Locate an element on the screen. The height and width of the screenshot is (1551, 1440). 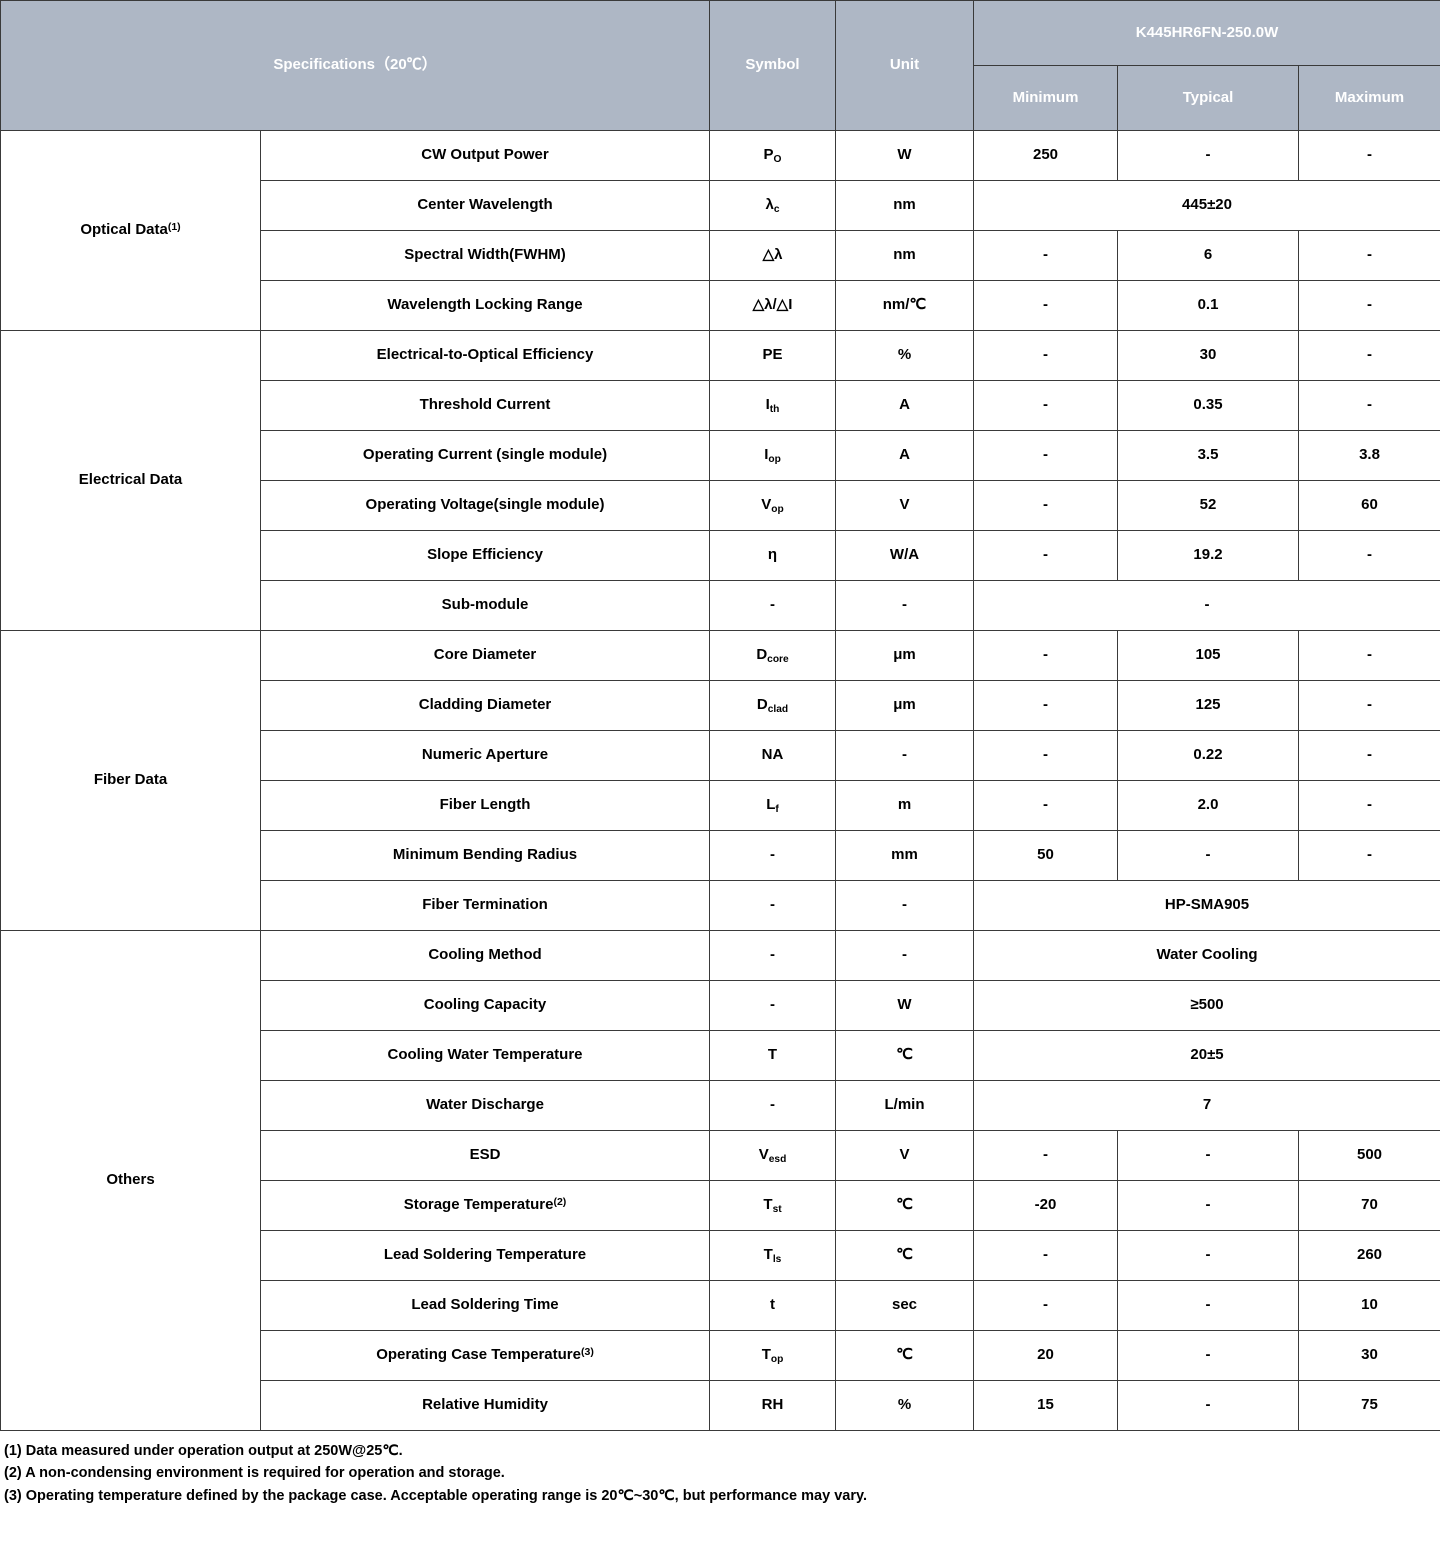
parameter-cell: Cooling Capacity is located at coordinates (485, 1005).